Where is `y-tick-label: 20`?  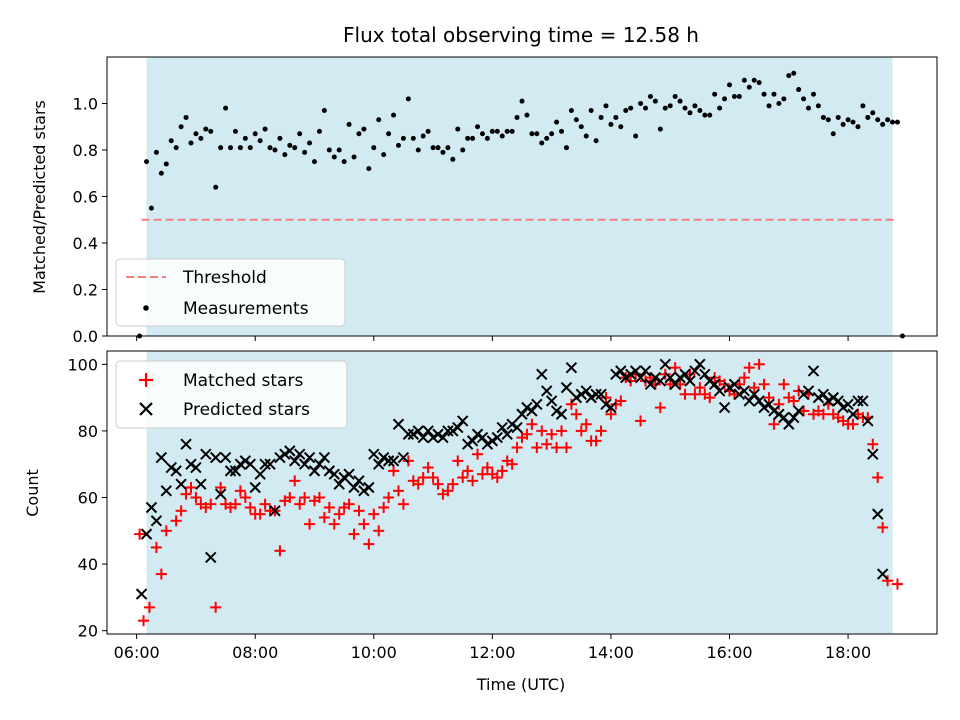 y-tick-label: 20 is located at coordinates (88, 631).